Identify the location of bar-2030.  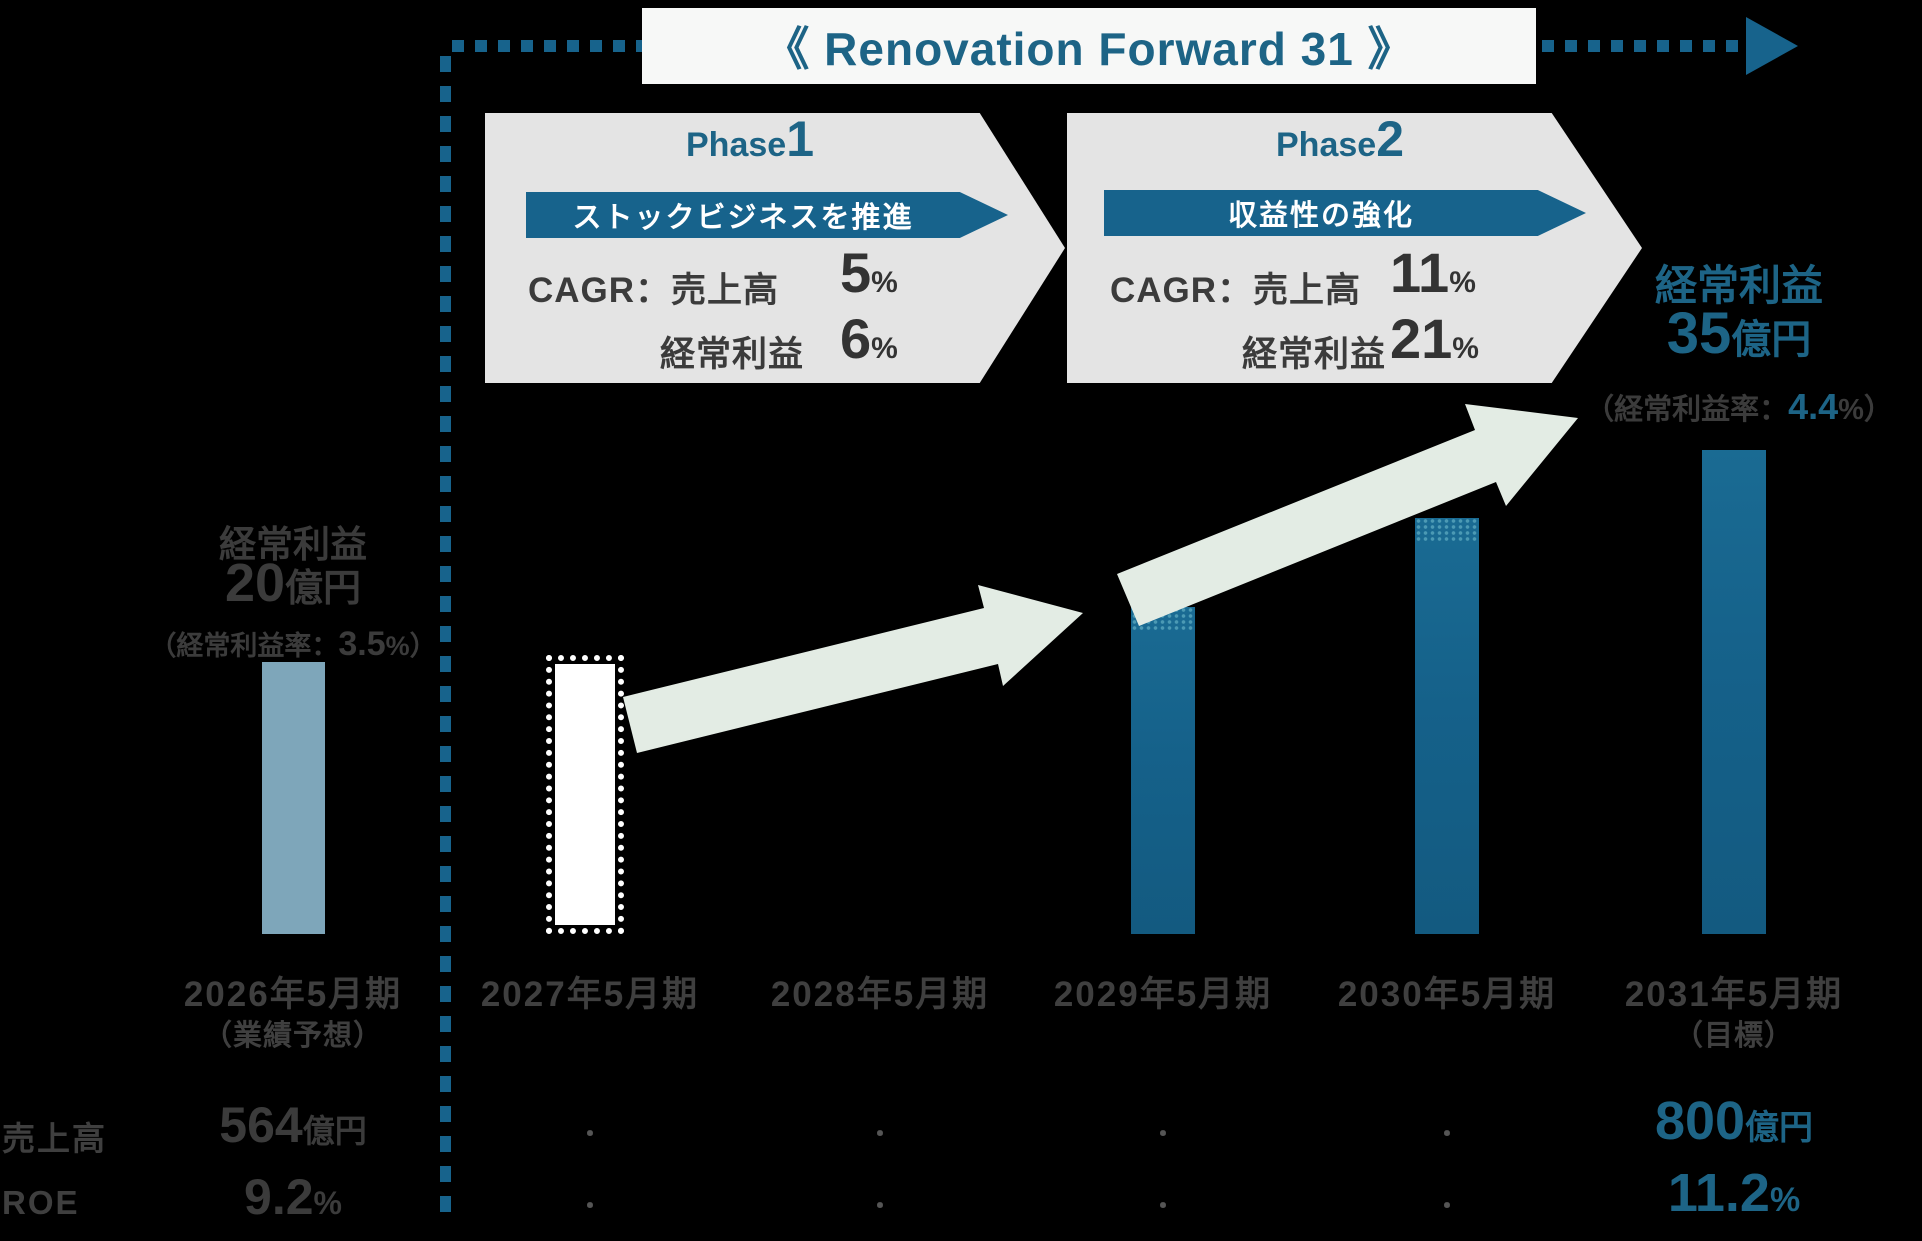
(1447, 726).